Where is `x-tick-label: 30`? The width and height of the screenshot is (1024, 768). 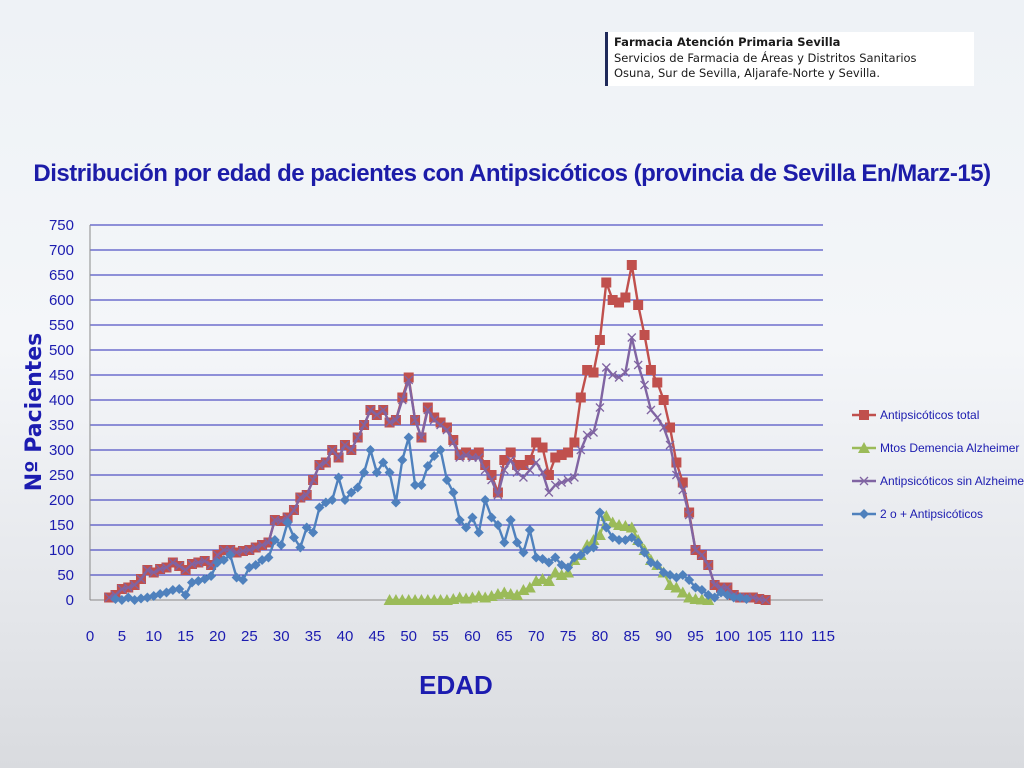 x-tick-label: 30 is located at coordinates (281, 636).